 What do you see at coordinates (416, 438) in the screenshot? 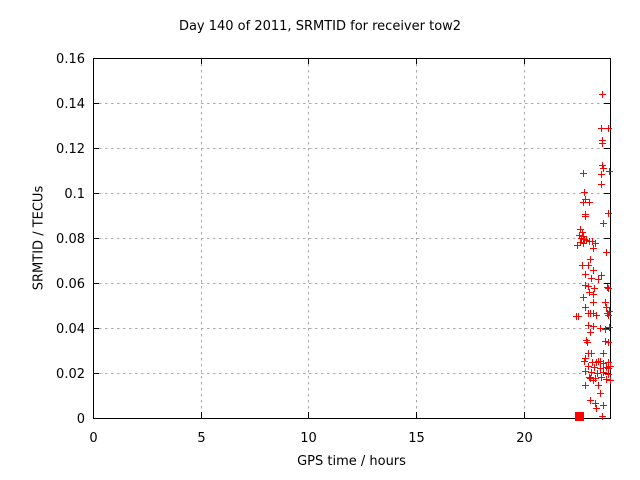
I see `x-tick-label: 15` at bounding box center [416, 438].